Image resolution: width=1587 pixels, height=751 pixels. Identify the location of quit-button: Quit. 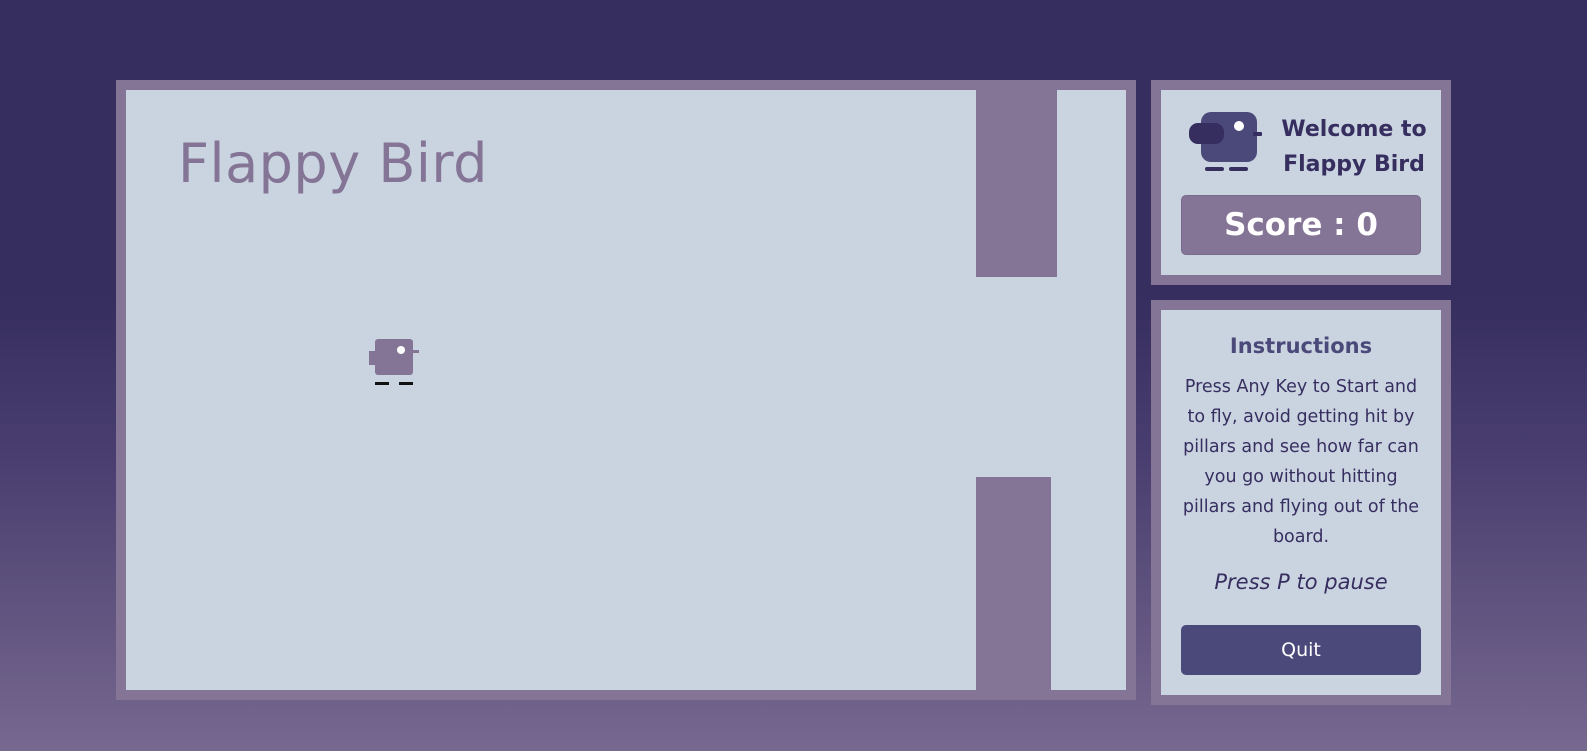
(1301, 650).